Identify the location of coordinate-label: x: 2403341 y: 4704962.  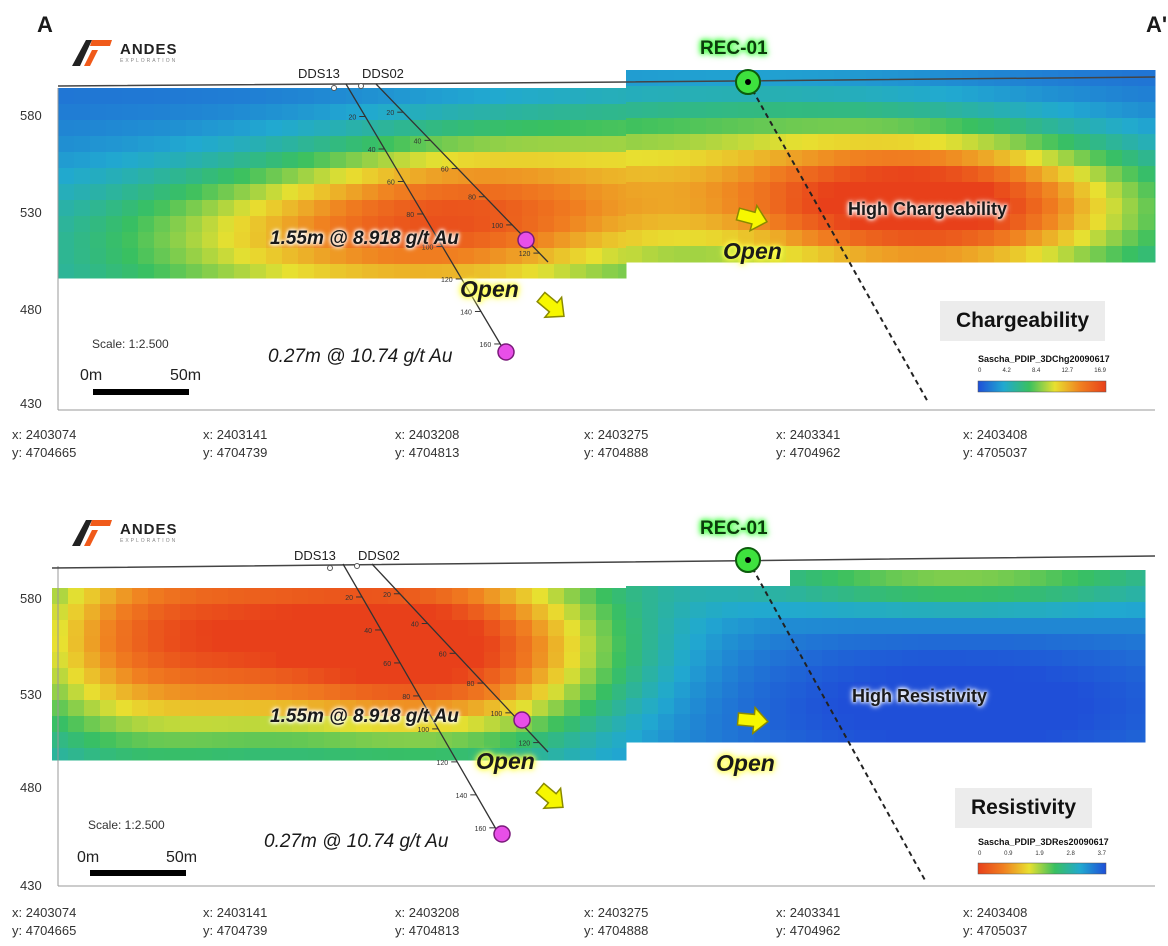
(808, 921).